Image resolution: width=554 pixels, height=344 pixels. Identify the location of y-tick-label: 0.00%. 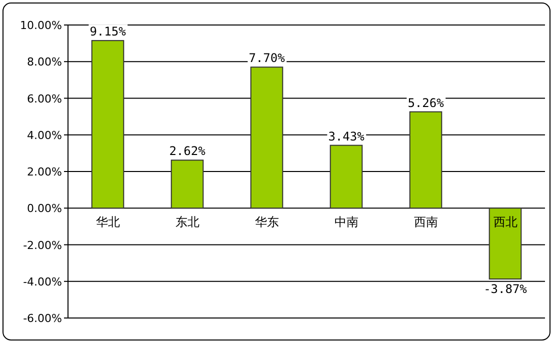
(44, 209).